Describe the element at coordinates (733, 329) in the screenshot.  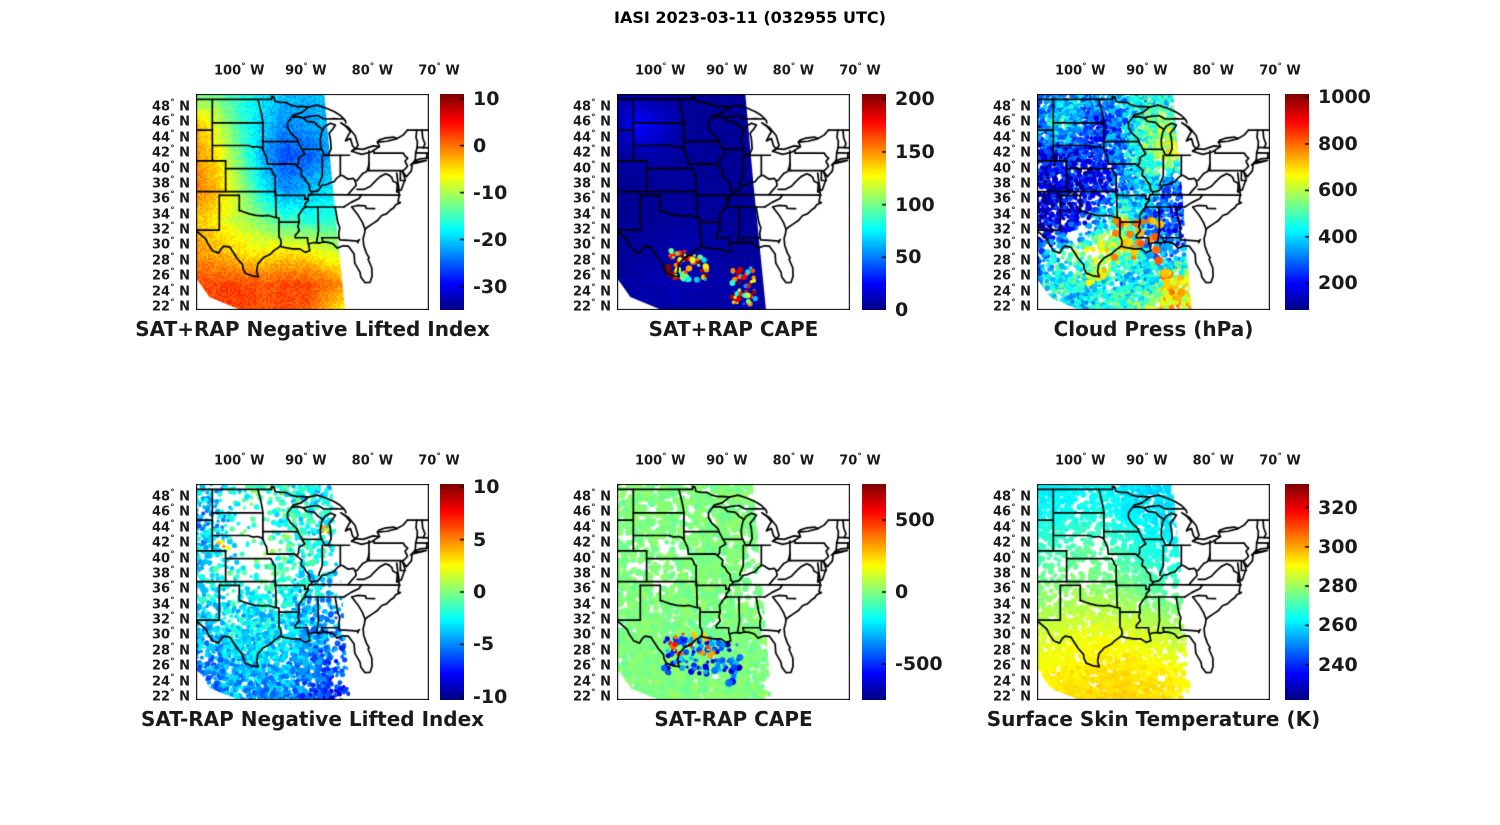
I see `panel-title-1: SAT+RAP CAPE` at that location.